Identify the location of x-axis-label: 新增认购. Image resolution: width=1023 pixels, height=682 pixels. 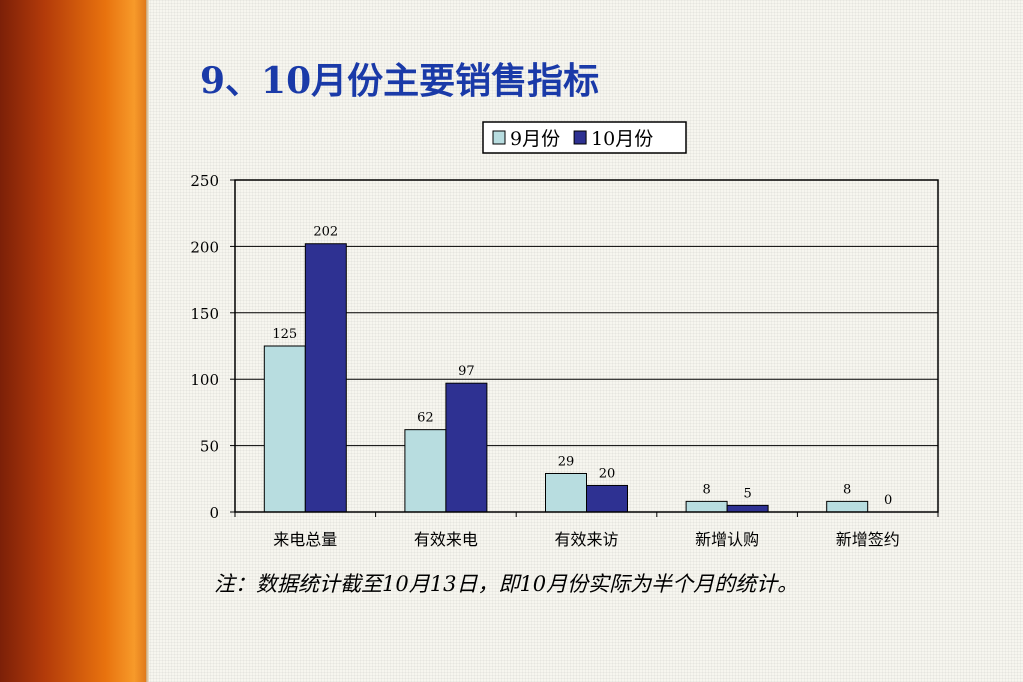
(727, 539).